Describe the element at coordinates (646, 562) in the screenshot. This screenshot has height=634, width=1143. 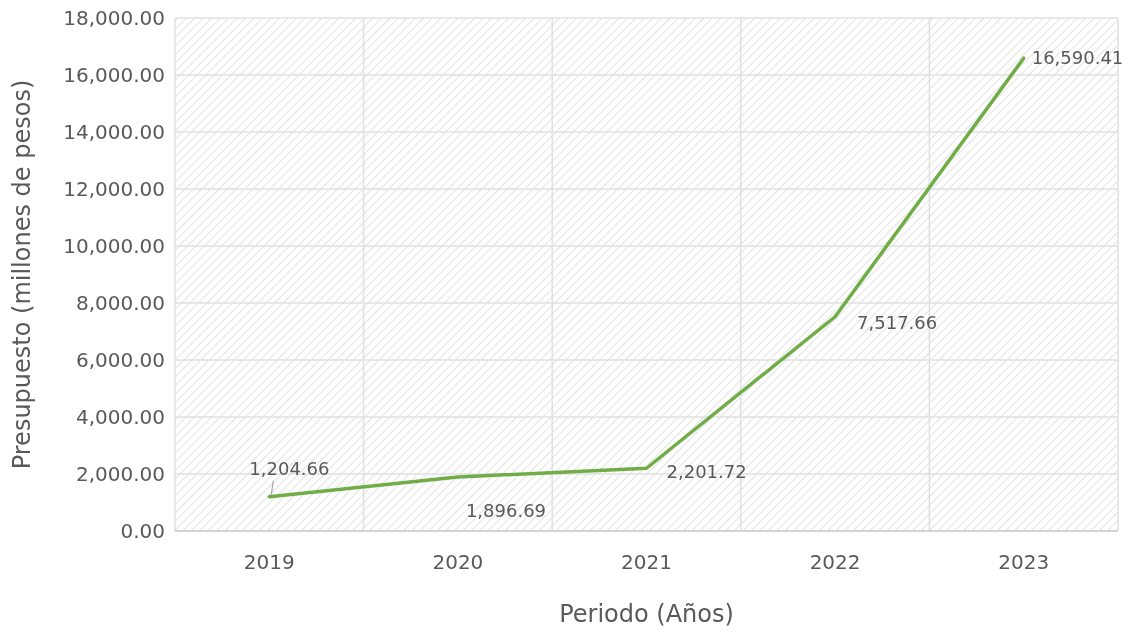
I see `x-tick-label: 2021` at that location.